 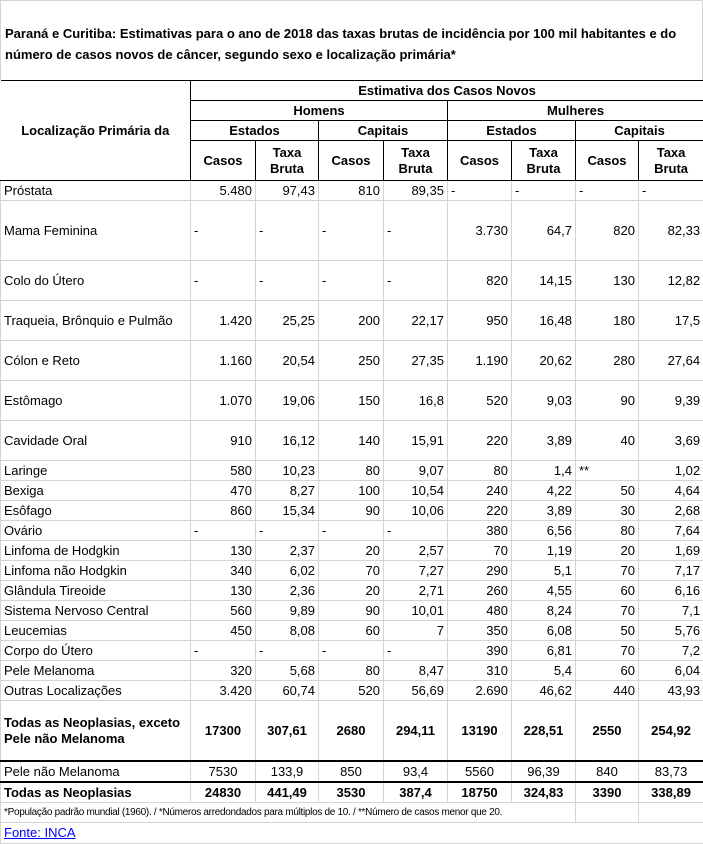 What do you see at coordinates (671, 491) in the screenshot?
I see `value-cell: 4,64` at bounding box center [671, 491].